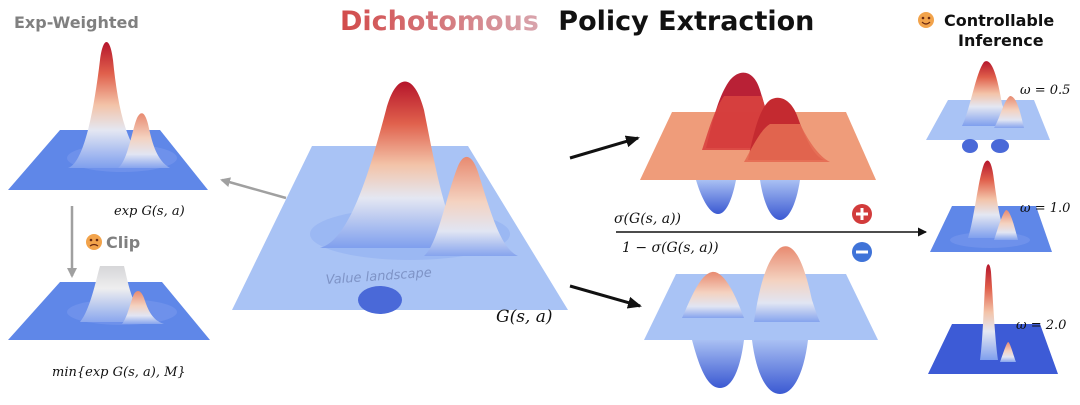  Describe the element at coordinates (988, 94) in the screenshot. I see `omega-05-peak-tall` at that location.